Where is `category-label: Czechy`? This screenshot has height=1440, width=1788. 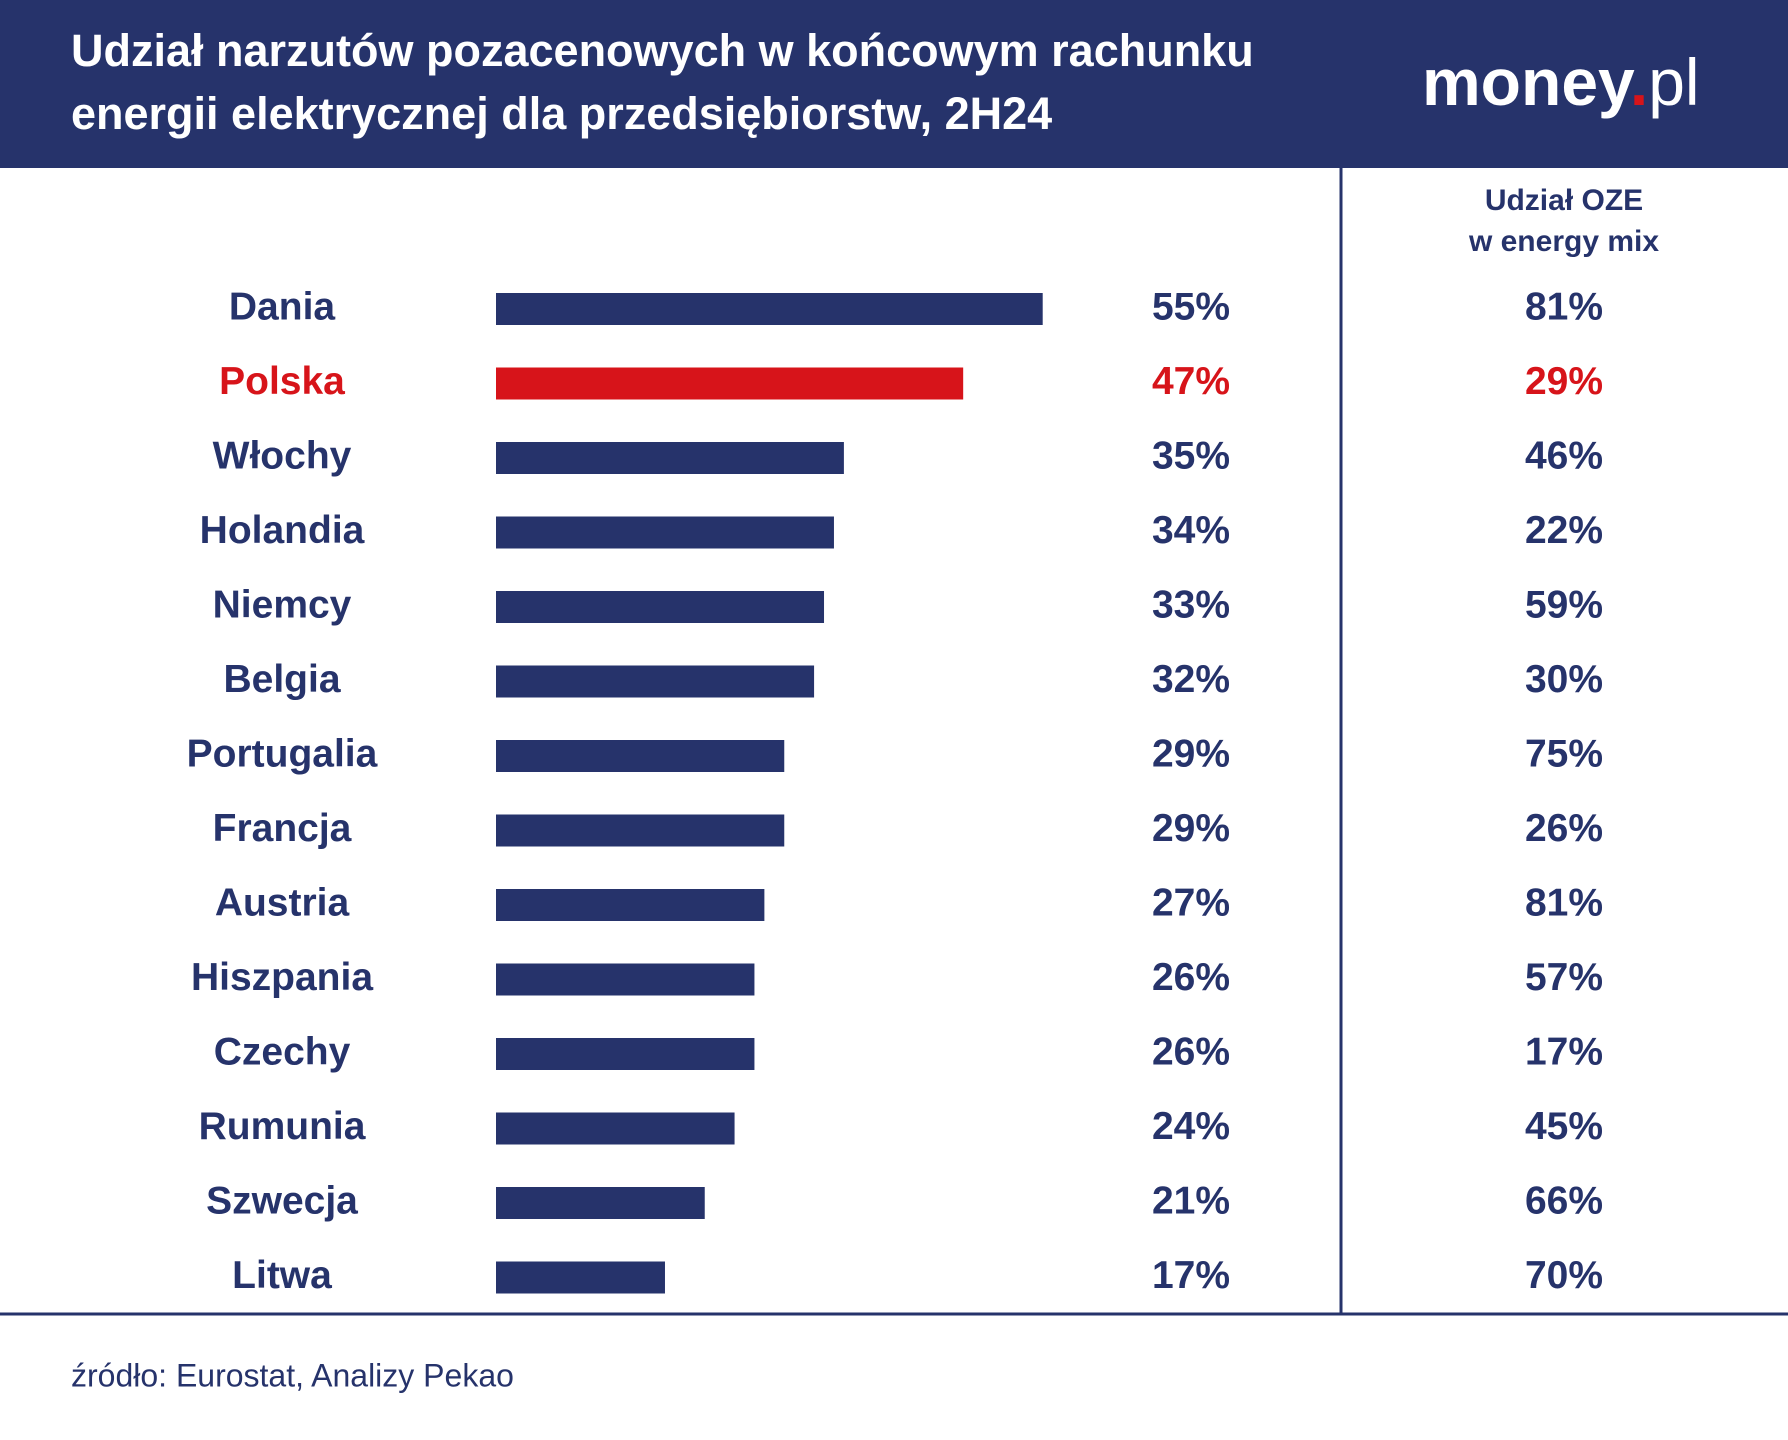
category-label: Czechy is located at coordinates (282, 1051).